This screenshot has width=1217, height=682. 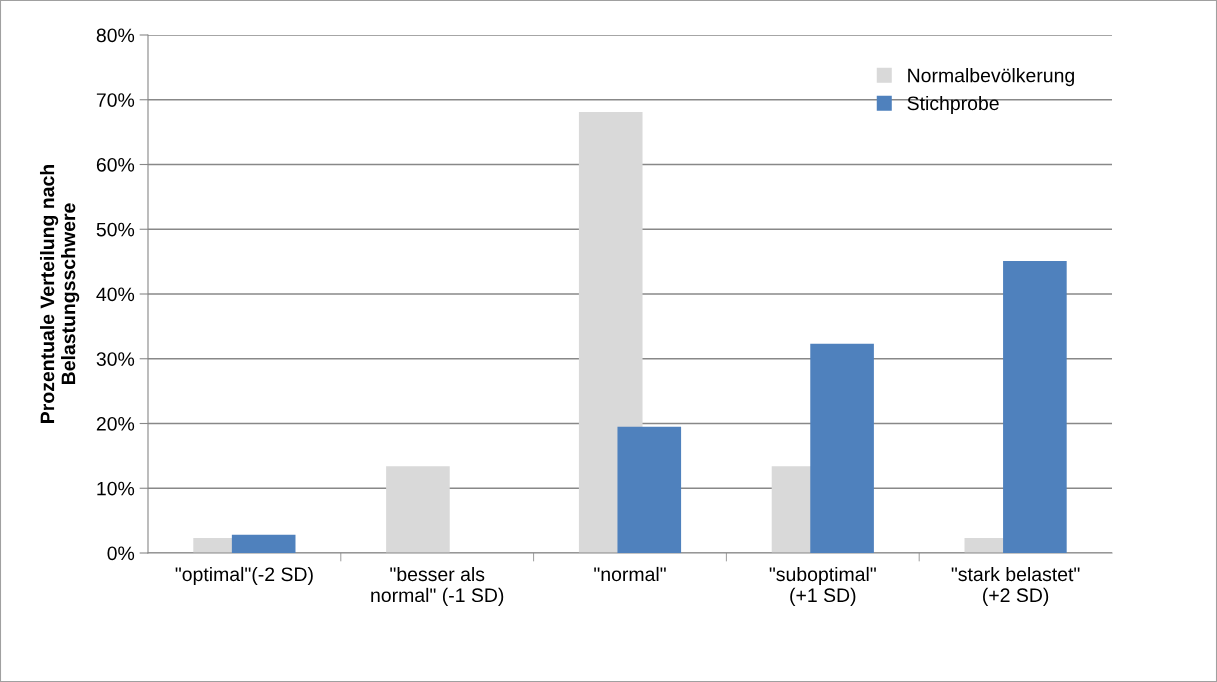 What do you see at coordinates (115, 35) in the screenshot?
I see `y-tick-label: 80%` at bounding box center [115, 35].